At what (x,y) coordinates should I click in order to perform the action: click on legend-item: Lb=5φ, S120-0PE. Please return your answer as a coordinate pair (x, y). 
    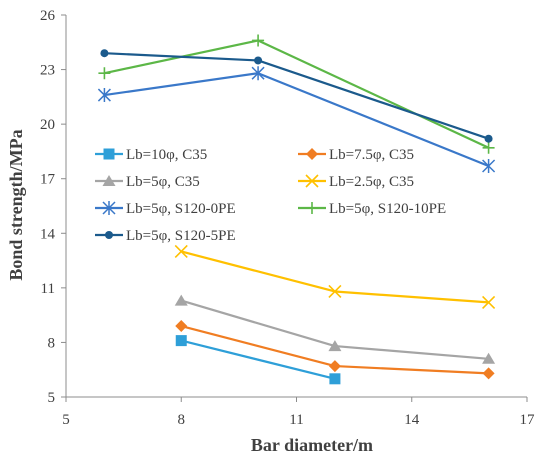
    Looking at the image, I should click on (165, 209).